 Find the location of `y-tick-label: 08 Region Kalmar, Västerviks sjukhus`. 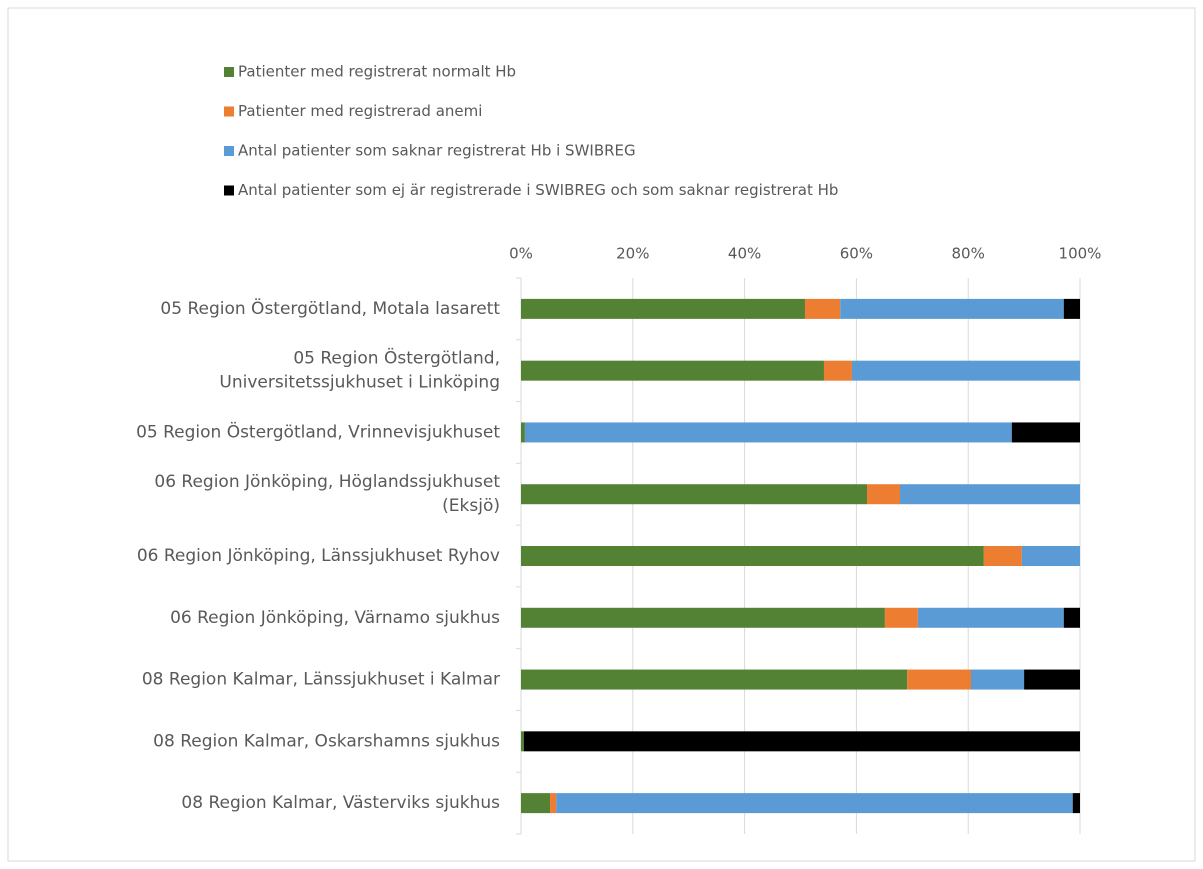

y-tick-label: 08 Region Kalmar, Västerviks sjukhus is located at coordinates (340, 803).